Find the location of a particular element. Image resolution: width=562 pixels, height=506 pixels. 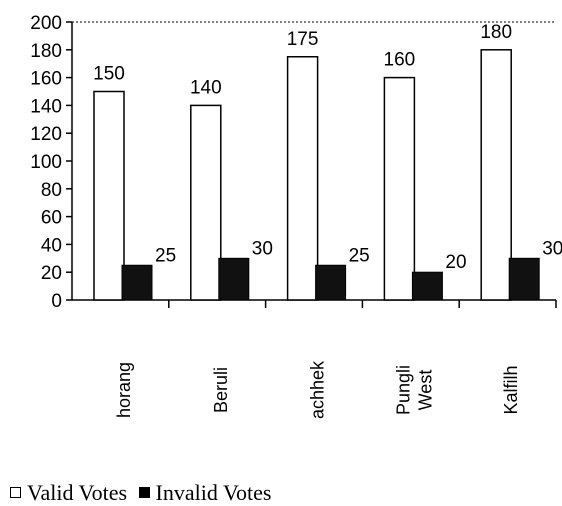

y-tick-label: 80 is located at coordinates (51, 190).